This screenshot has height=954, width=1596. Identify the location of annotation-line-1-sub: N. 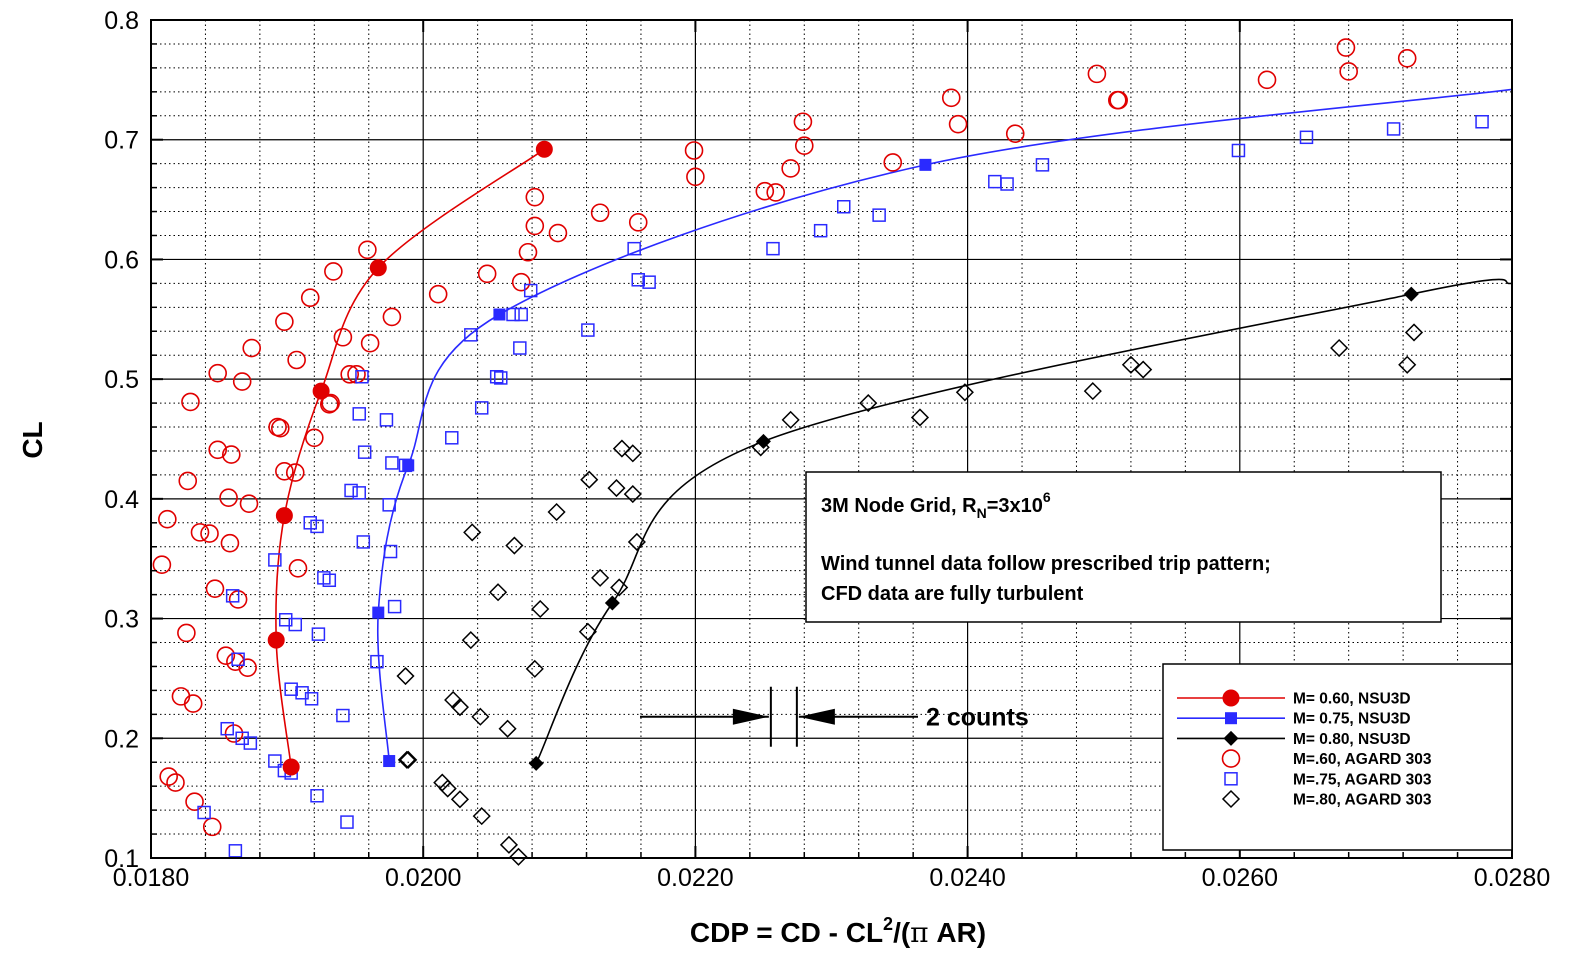
(982, 513).